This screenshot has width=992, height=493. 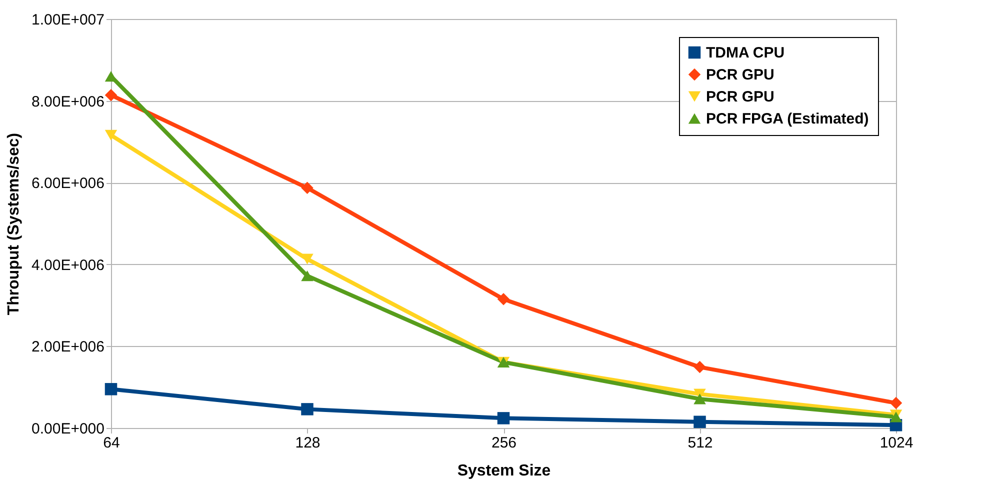 What do you see at coordinates (787, 119) in the screenshot?
I see `legend-label: PCR FPGA (Estimated)` at bounding box center [787, 119].